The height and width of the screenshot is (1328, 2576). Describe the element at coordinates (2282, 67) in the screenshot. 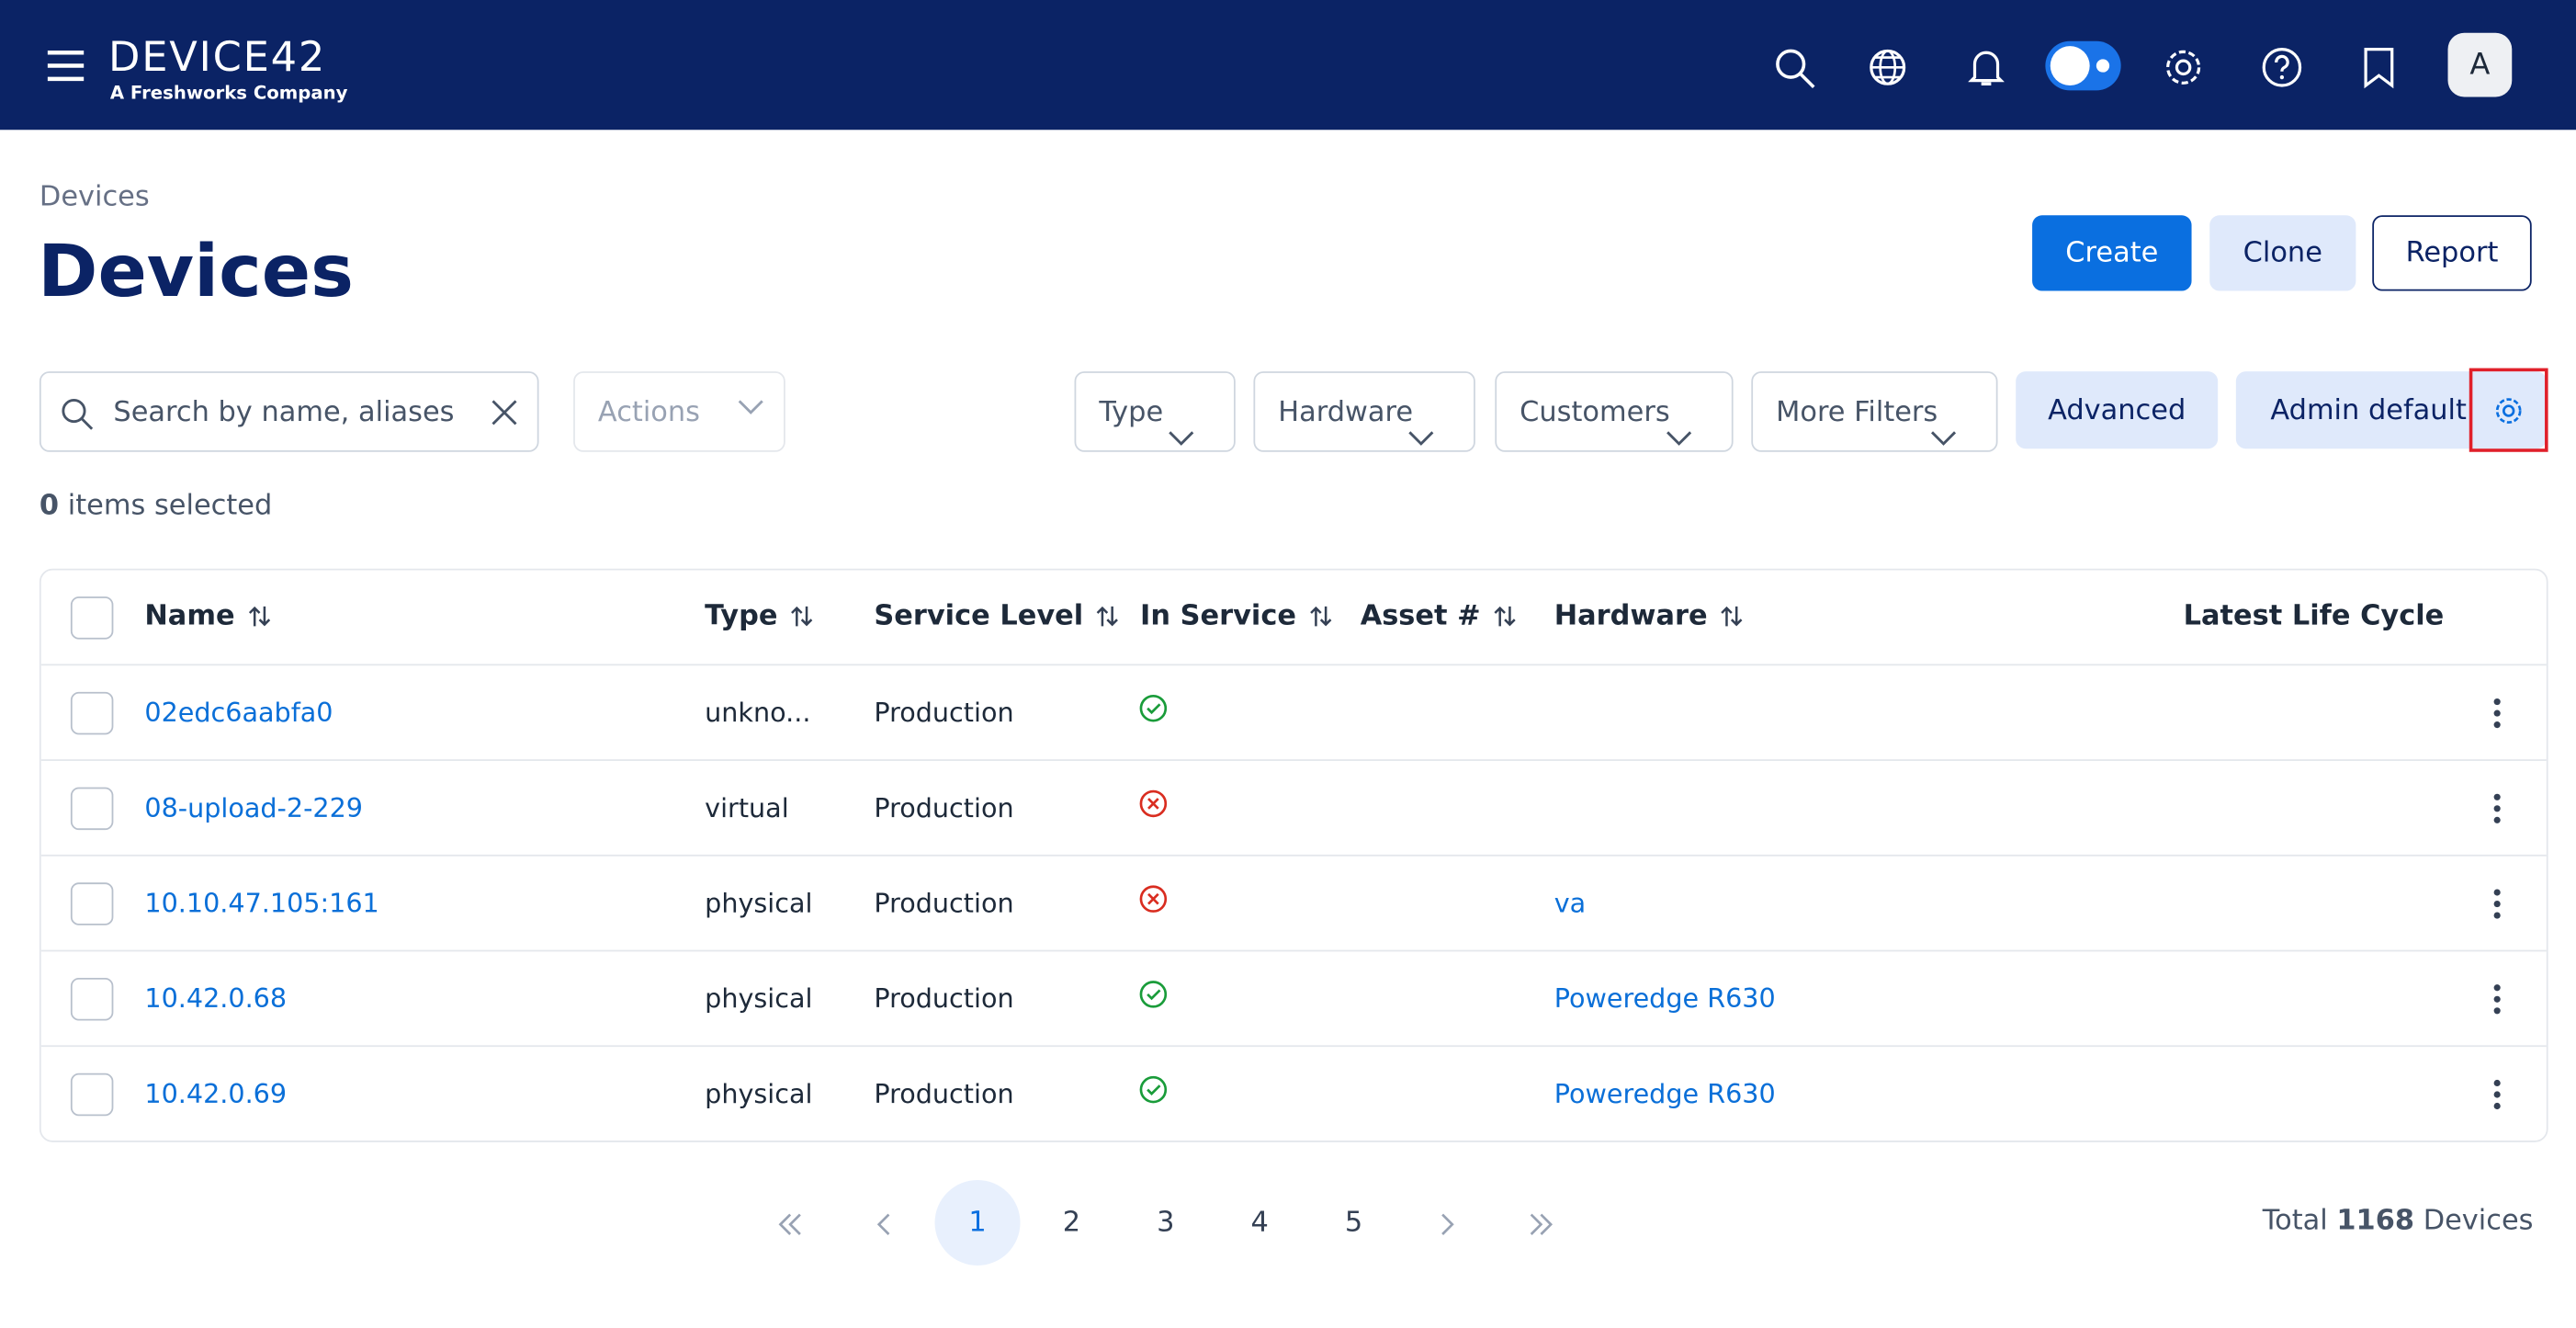

I see `help-icon` at that location.